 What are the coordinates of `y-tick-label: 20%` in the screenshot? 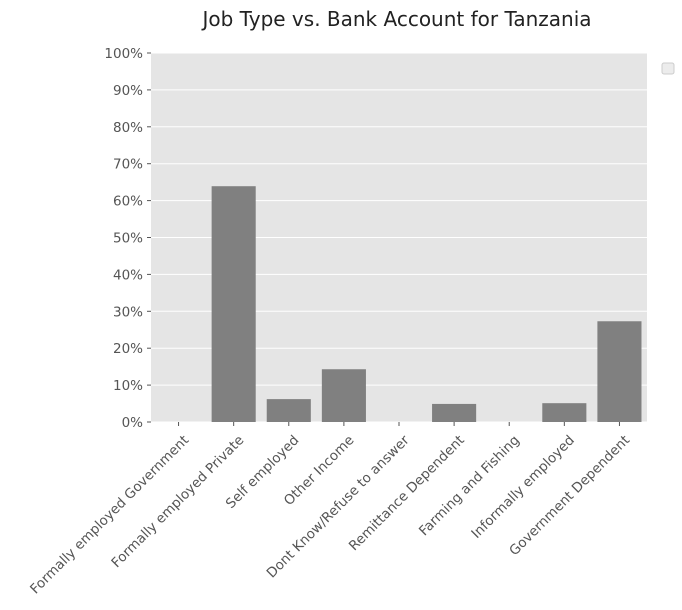 It's located at (128, 349).